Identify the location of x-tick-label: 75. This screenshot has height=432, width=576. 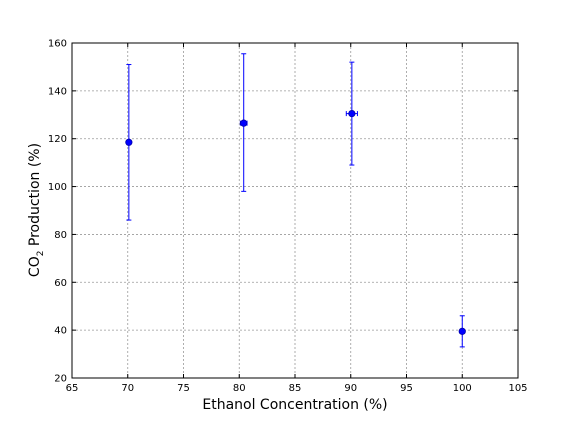
(183, 388).